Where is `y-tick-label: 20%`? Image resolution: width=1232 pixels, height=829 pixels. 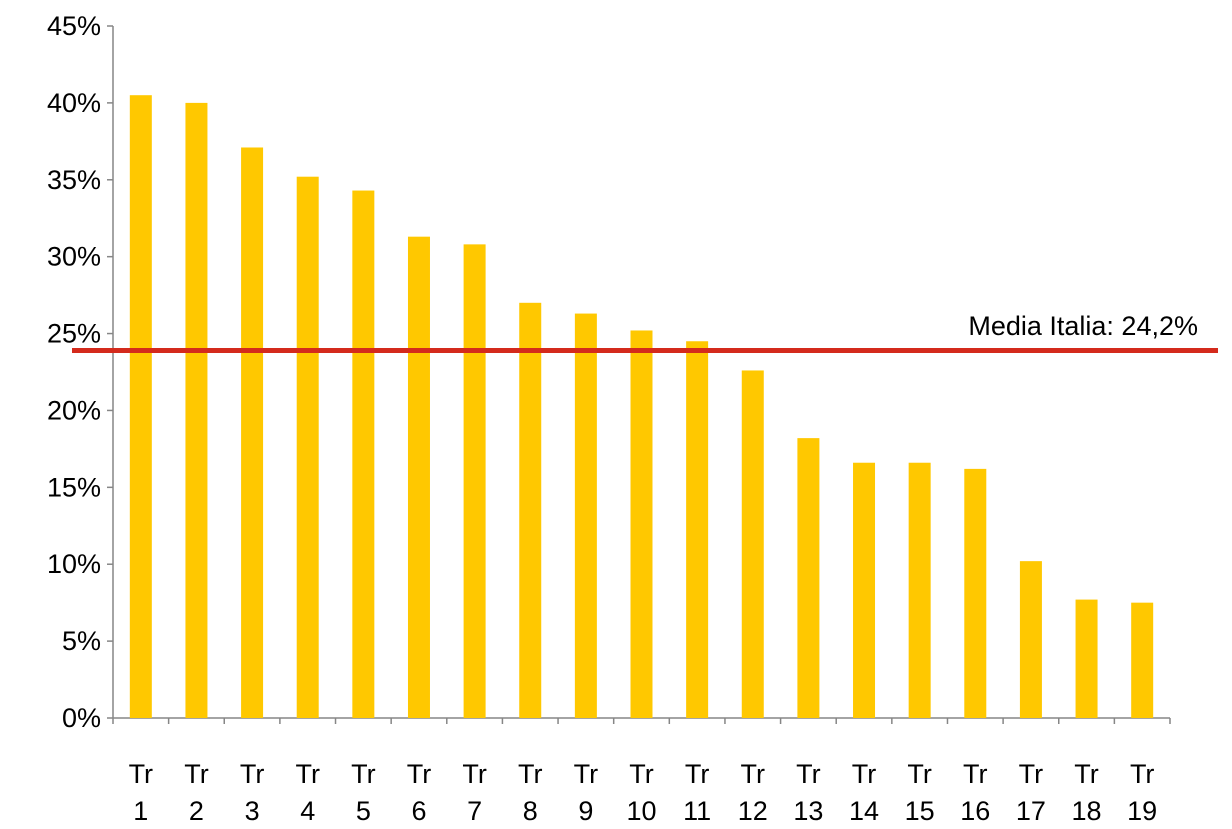
y-tick-label: 20% is located at coordinates (74, 410).